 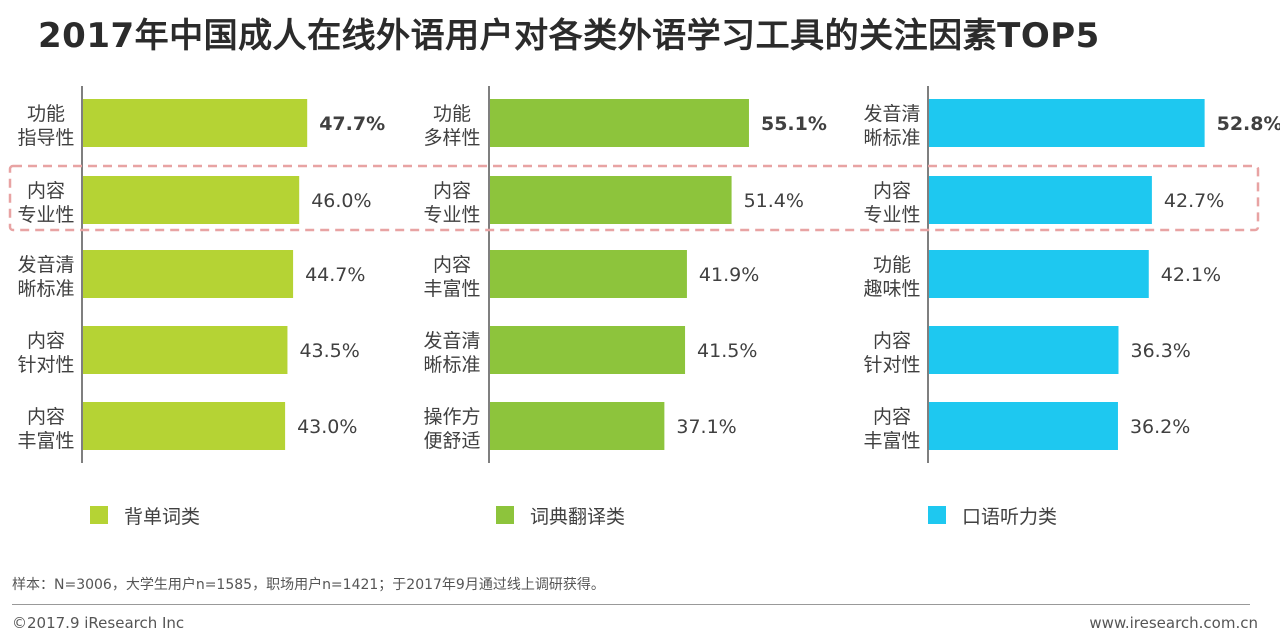 What do you see at coordinates (892, 417) in the screenshot?
I see `speaking-category-label-4-0: 内容` at bounding box center [892, 417].